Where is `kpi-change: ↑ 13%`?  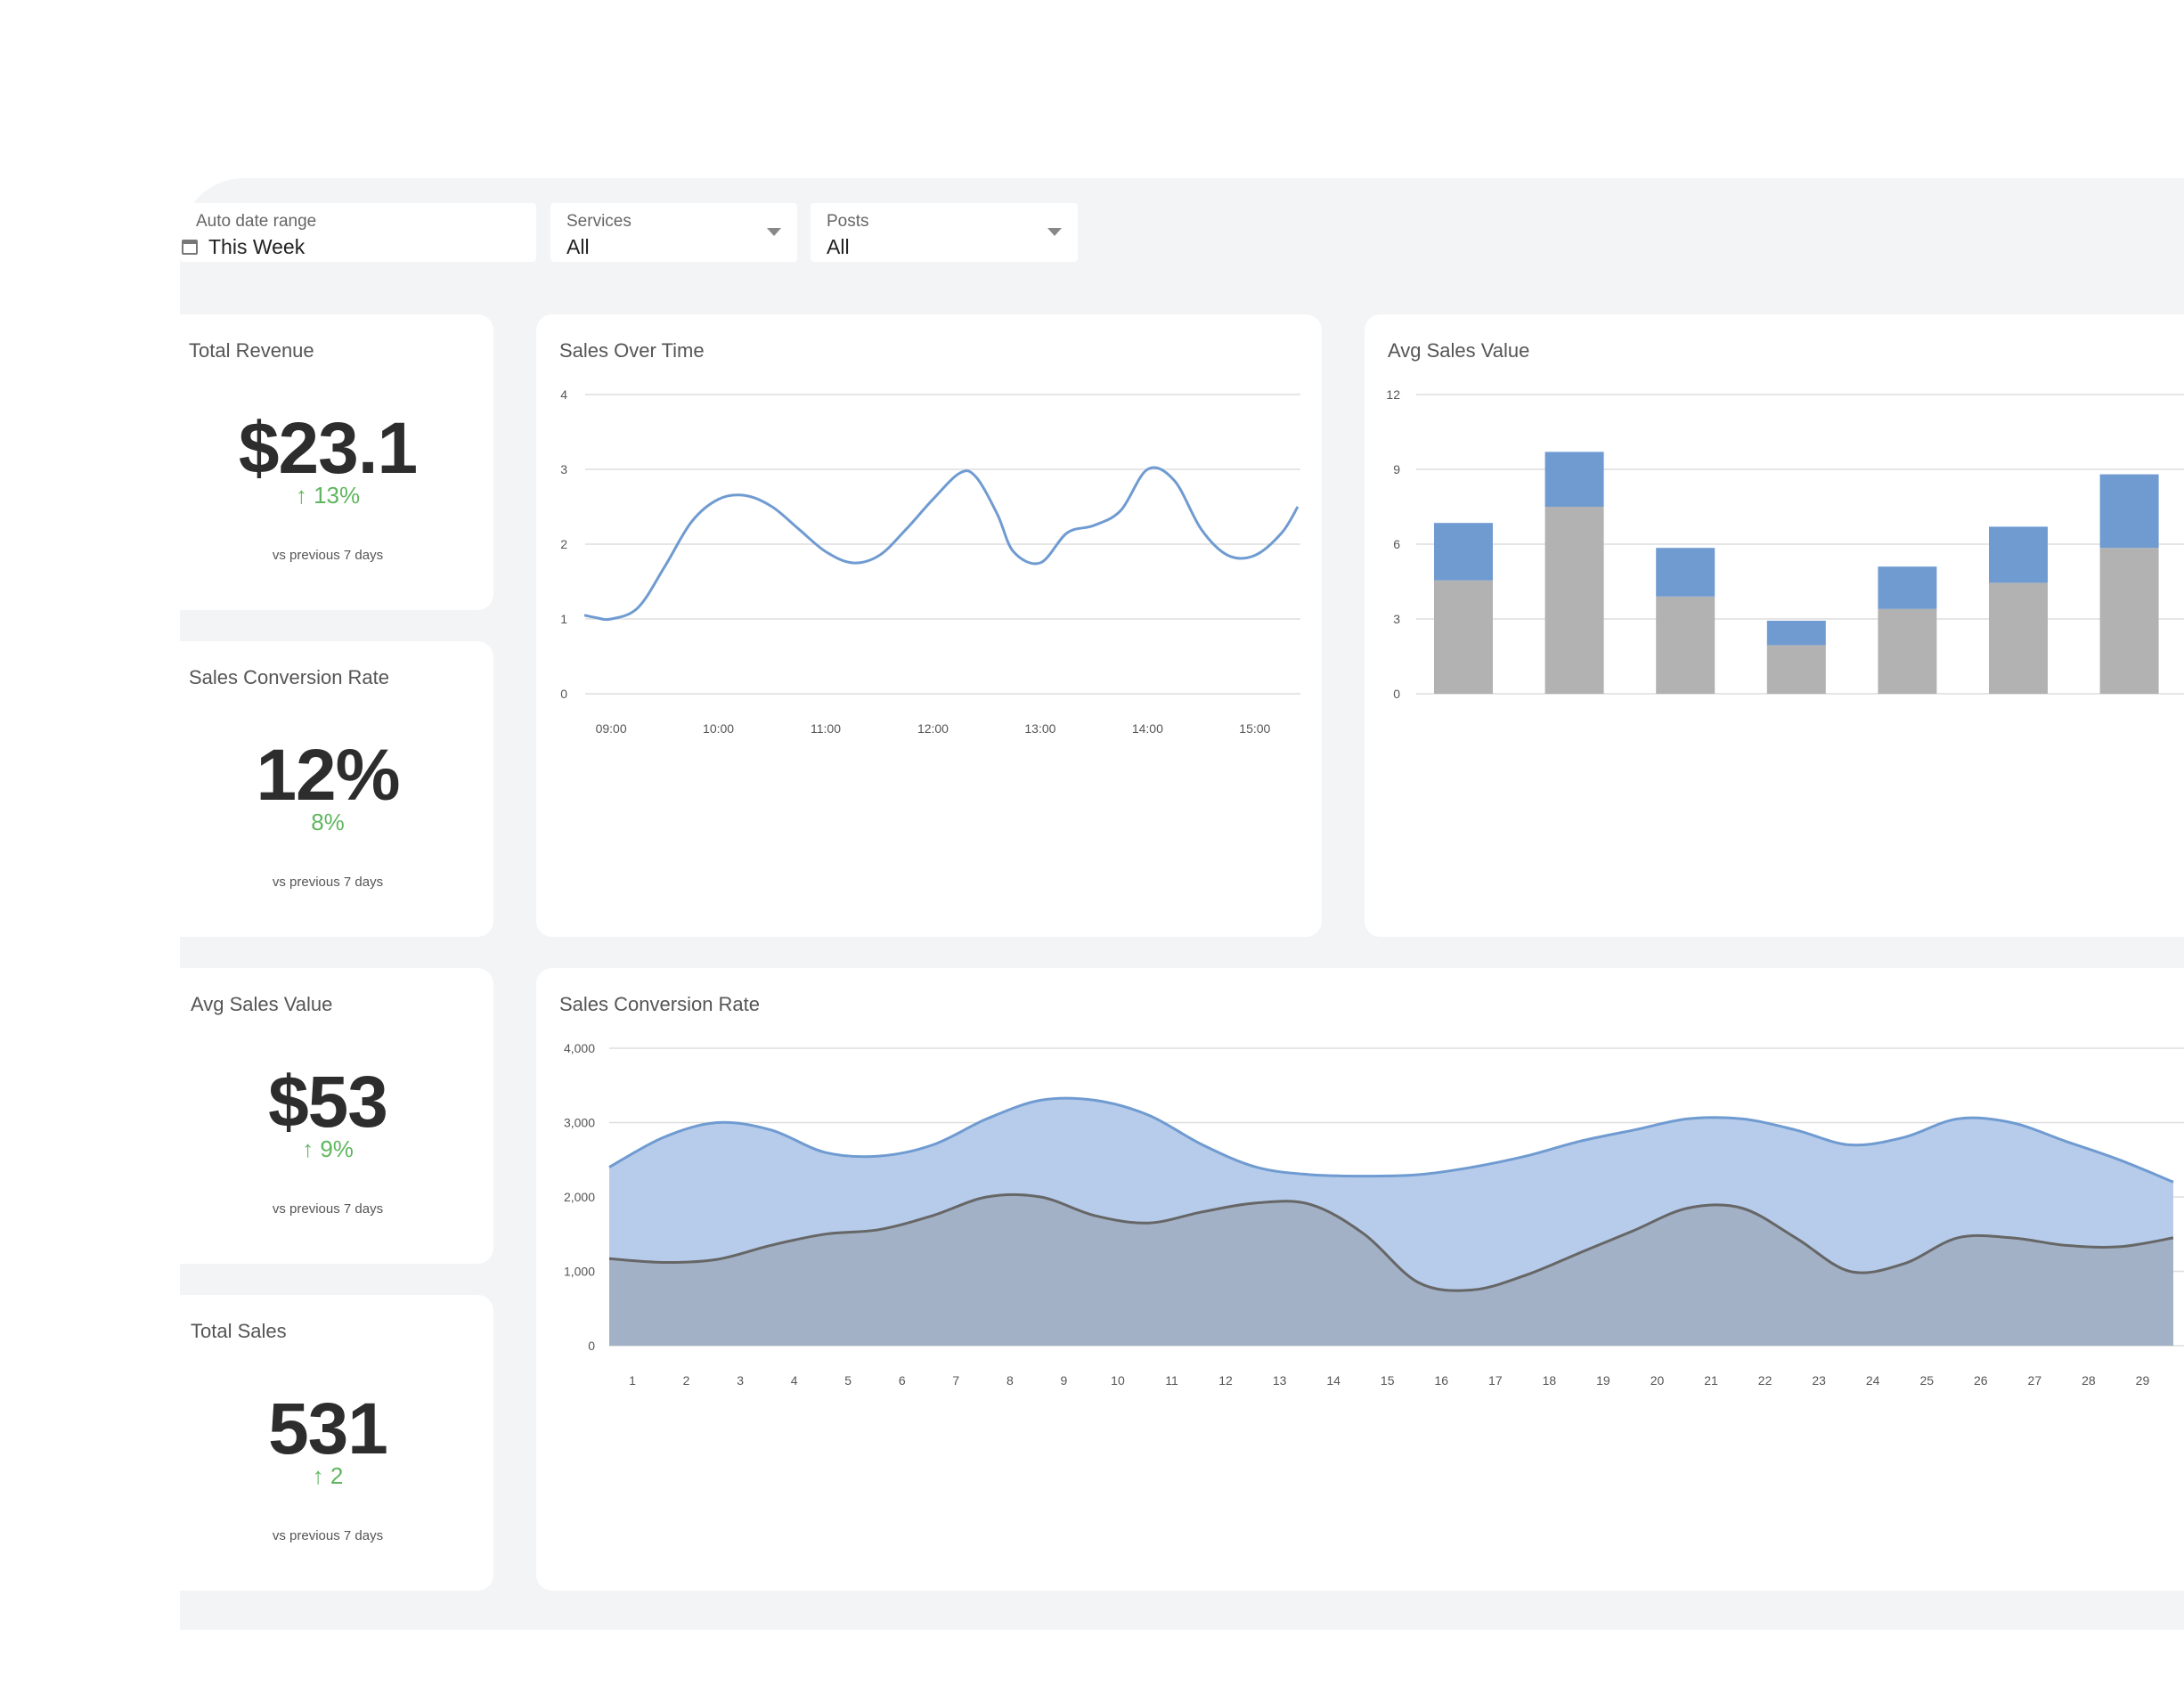 kpi-change: ↑ 13% is located at coordinates (328, 495).